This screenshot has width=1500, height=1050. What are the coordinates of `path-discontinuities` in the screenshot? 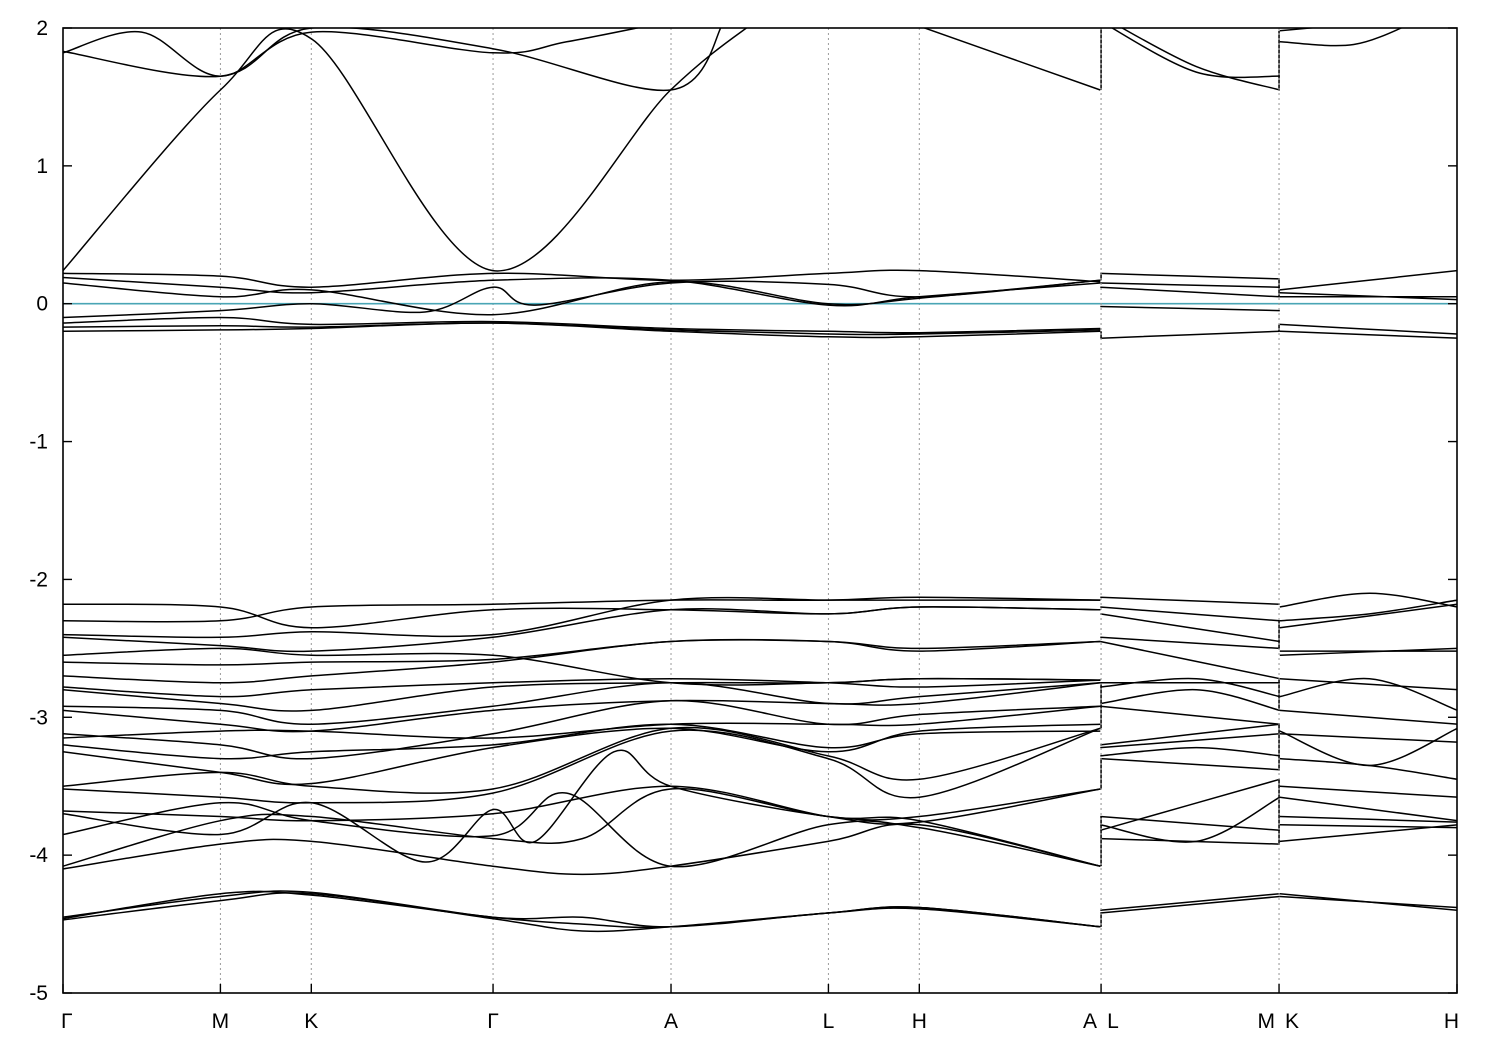 It's located at (1190, 510).